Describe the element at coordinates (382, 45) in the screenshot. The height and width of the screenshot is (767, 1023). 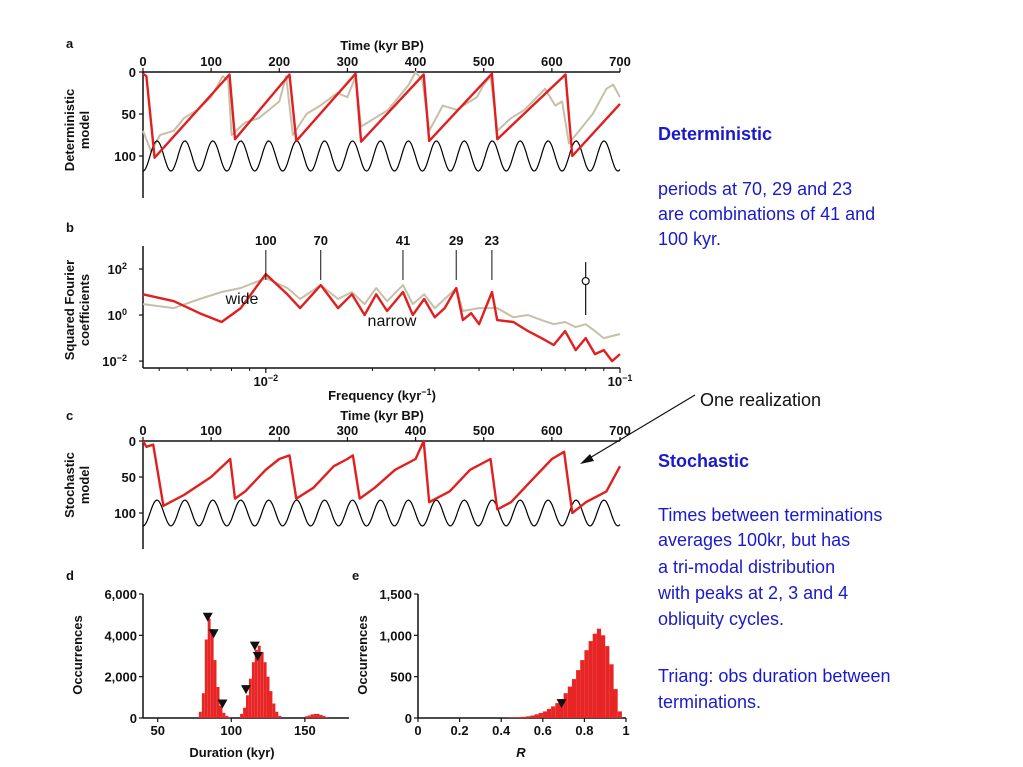
I see `panel-a-xlabel: Time (kyr BP)` at that location.